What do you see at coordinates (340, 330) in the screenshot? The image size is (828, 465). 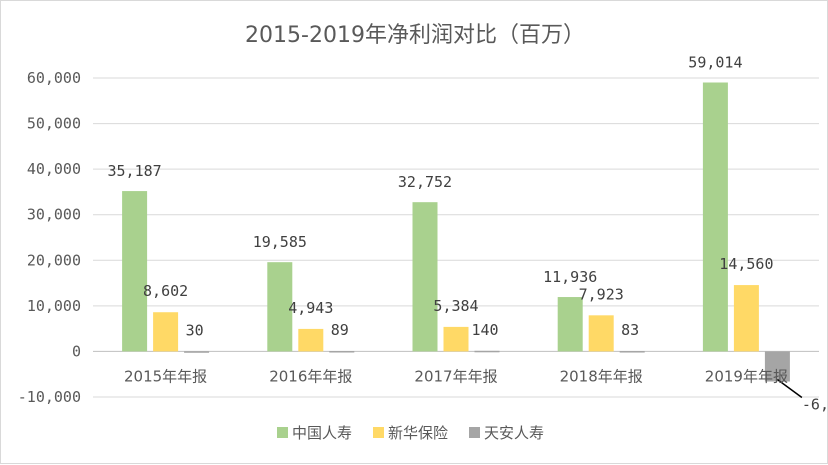 I see `data-label: 89` at bounding box center [340, 330].